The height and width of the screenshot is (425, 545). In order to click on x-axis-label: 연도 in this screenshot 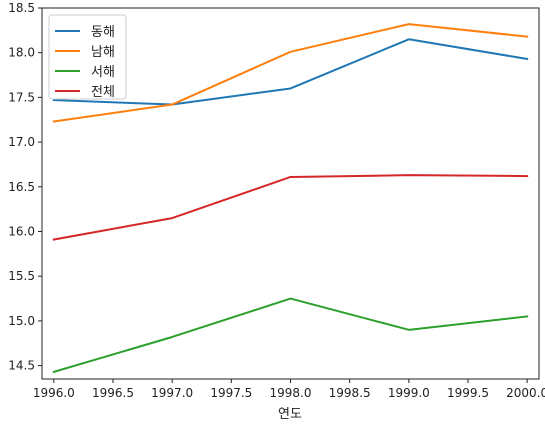, I will do `click(290, 414)`.